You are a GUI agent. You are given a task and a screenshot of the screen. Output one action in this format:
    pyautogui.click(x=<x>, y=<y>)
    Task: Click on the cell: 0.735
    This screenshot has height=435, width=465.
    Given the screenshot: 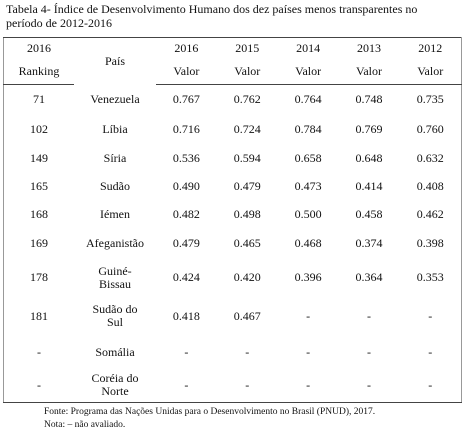 What is the action you would take?
    pyautogui.click(x=430, y=99)
    